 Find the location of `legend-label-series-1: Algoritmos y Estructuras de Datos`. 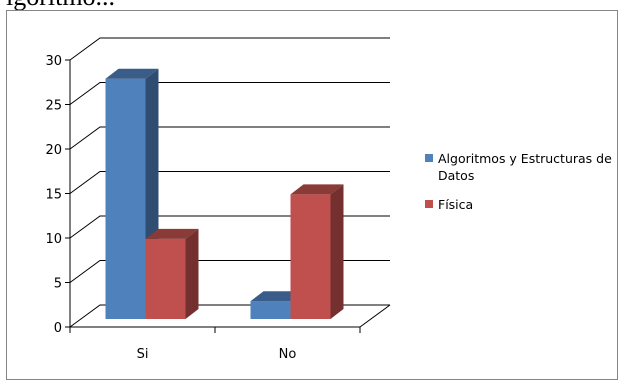

legend-label-series-1: Algoritmos y Estructuras de Datos is located at coordinates (525, 167).